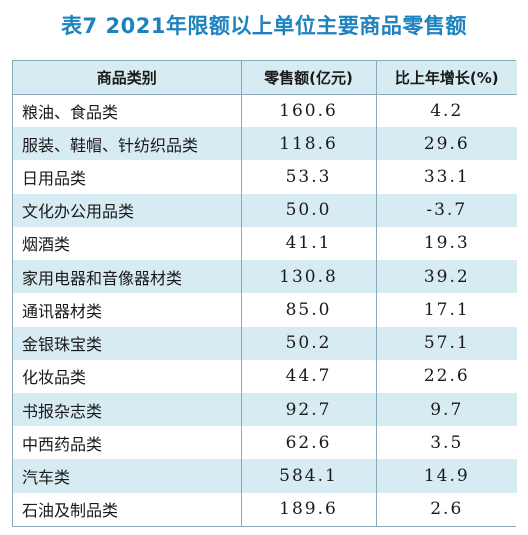 The width and height of the screenshot is (528, 535). I want to click on table-row: 烟酒类 41.1 19.3, so click(265, 243).